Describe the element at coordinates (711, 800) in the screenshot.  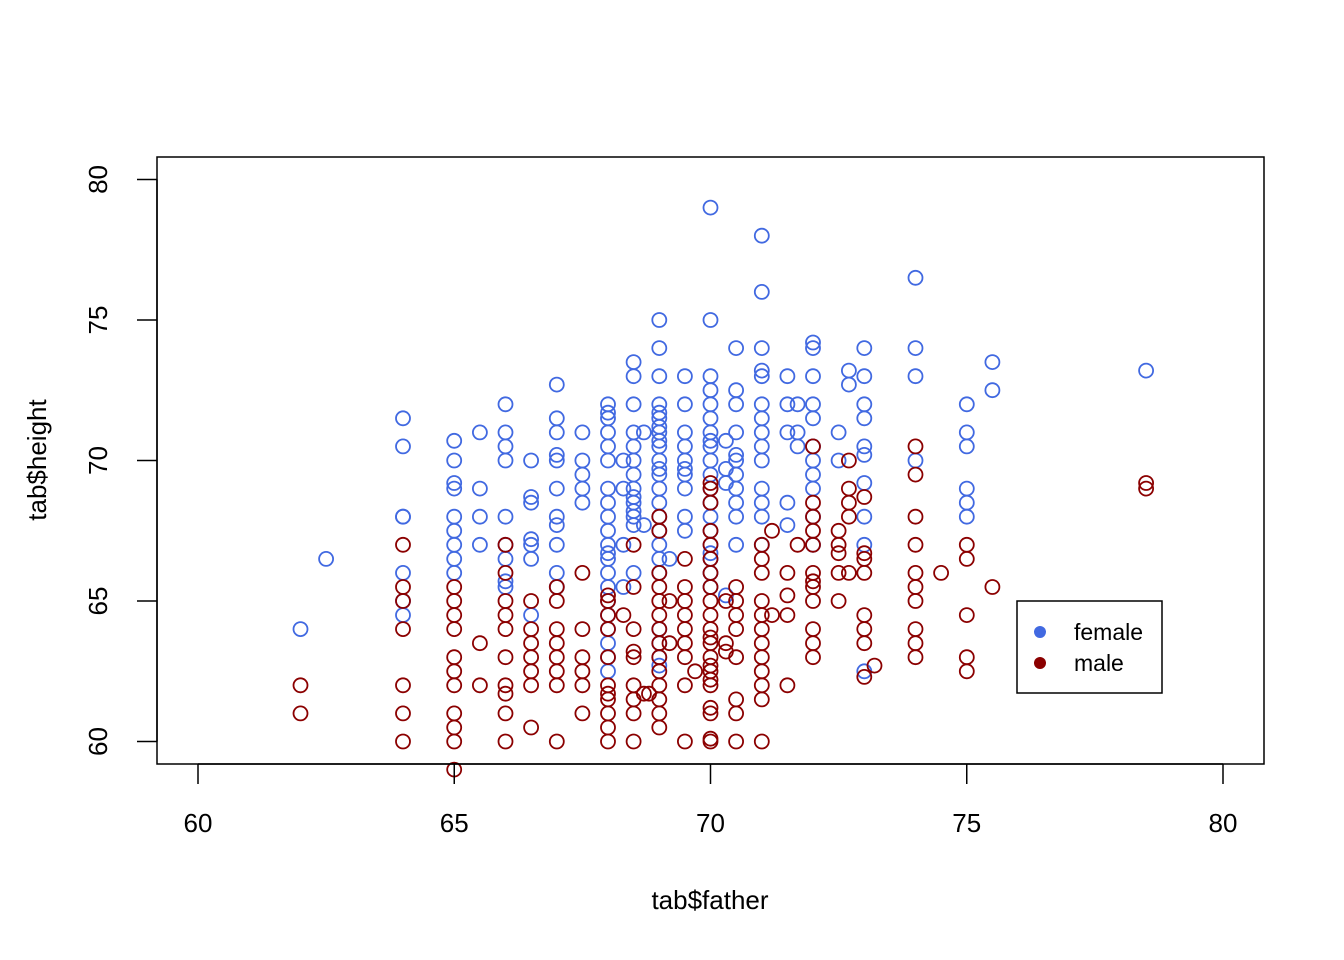
I see `x-axis: 60 65 70 75 80` at that location.